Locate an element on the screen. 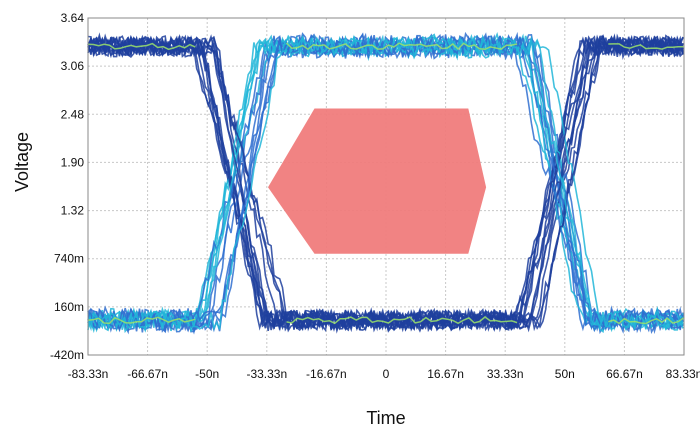  x-tick-label: 83.33n is located at coordinates (683, 374).